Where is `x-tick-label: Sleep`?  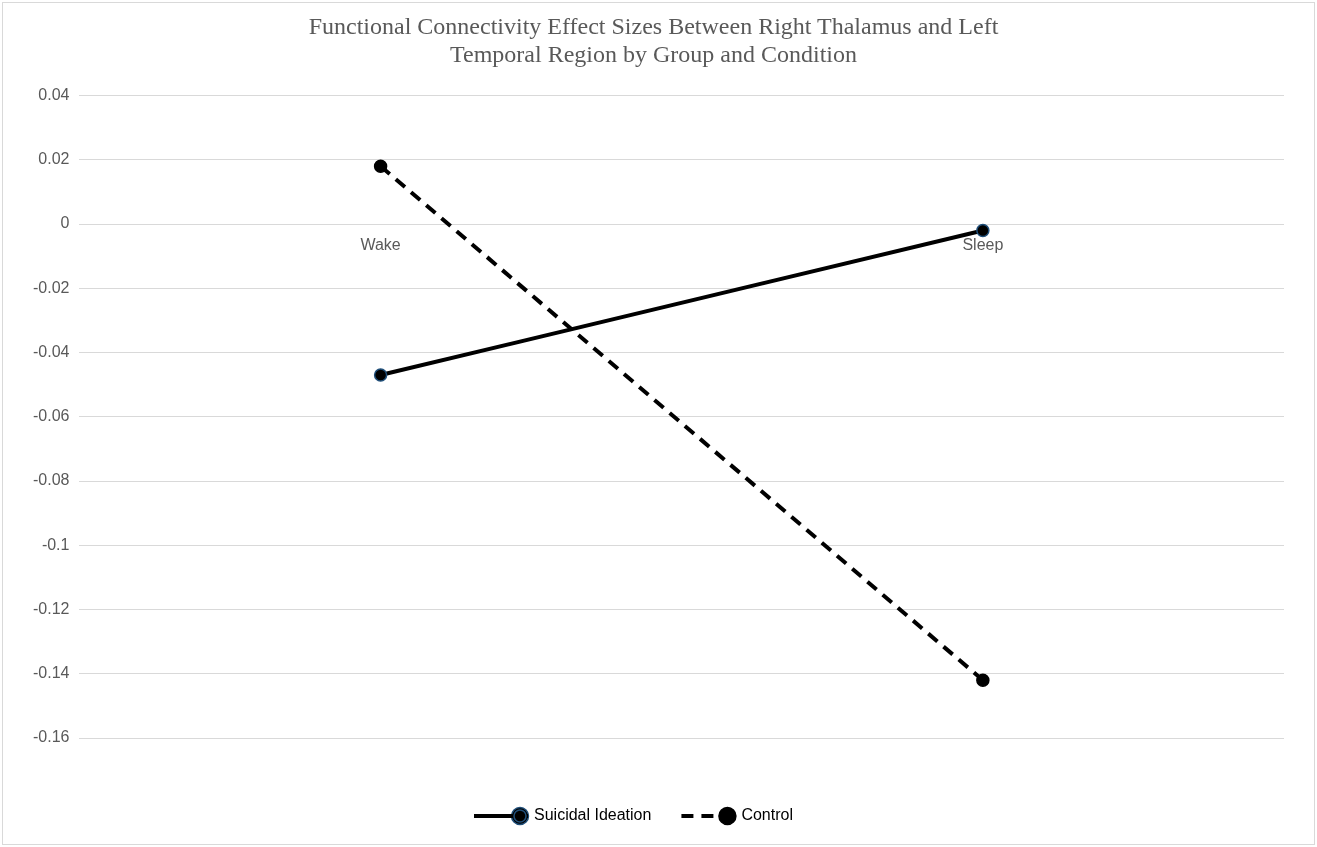
x-tick-label: Sleep is located at coordinates (983, 245).